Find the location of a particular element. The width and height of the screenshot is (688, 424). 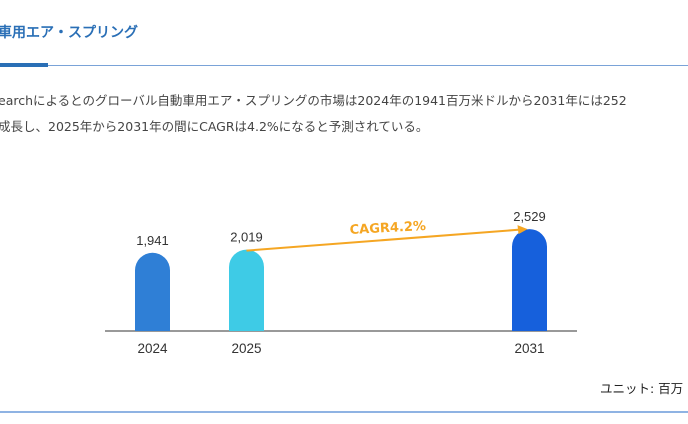

title-divider-accent is located at coordinates (24, 65).